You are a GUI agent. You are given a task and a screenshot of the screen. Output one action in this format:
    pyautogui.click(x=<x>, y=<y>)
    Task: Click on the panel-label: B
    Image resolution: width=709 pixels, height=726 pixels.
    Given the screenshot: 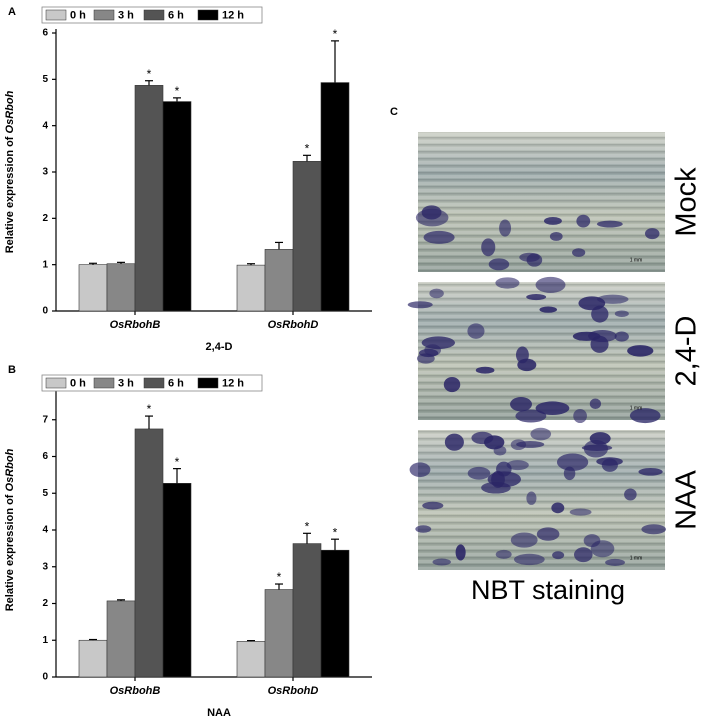 What is the action you would take?
    pyautogui.click(x=12, y=370)
    